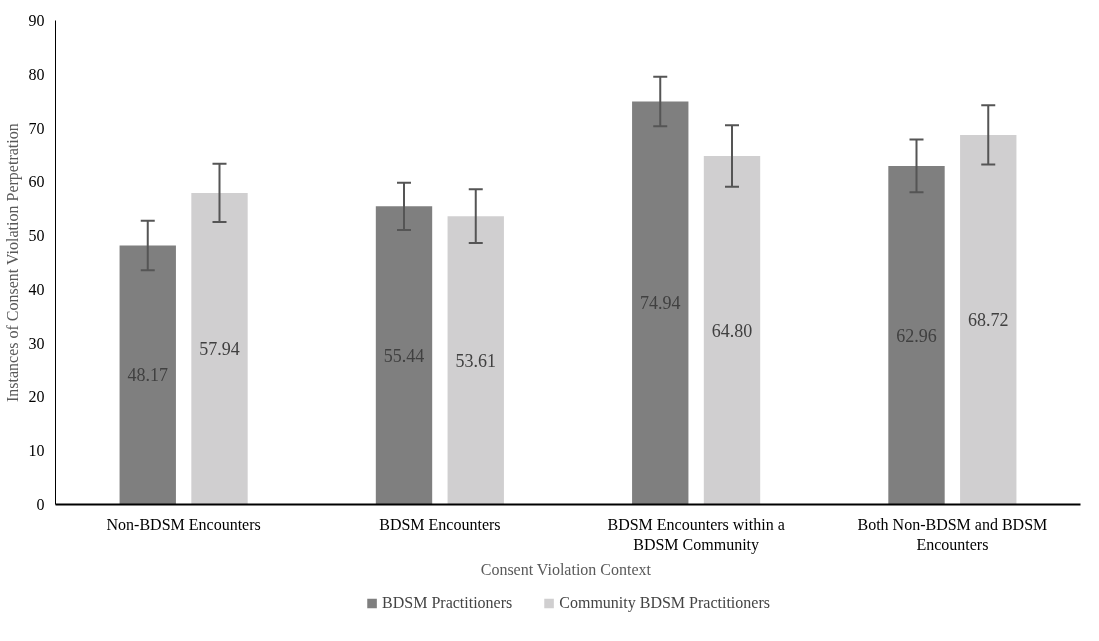 The image size is (1099, 641). I want to click on x-axis-title: Consent Violation Context, so click(566, 569).